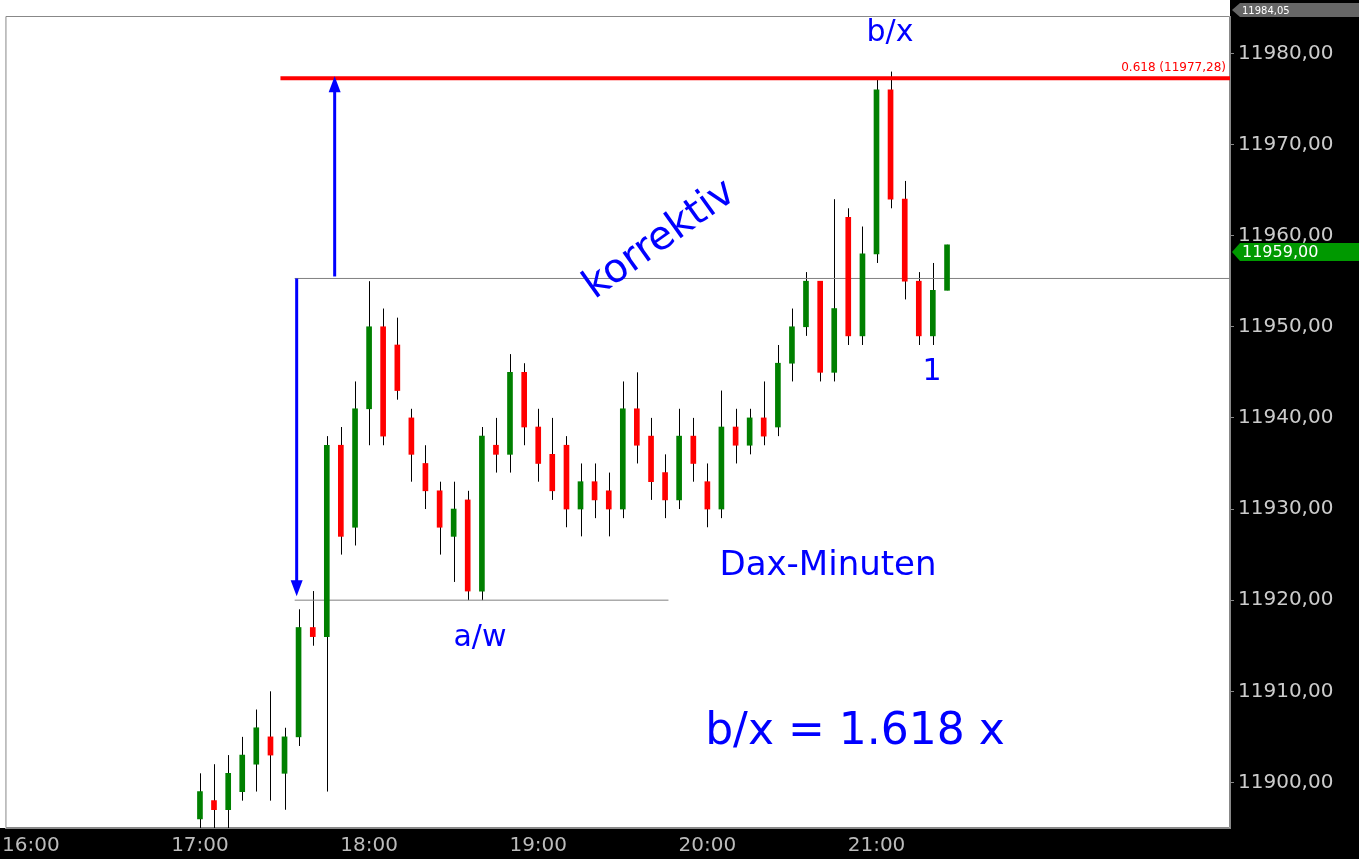 Image resolution: width=1359 pixels, height=859 pixels. What do you see at coordinates (1286, 780) in the screenshot?
I see `y-tick-label: 11900,00` at bounding box center [1286, 780].